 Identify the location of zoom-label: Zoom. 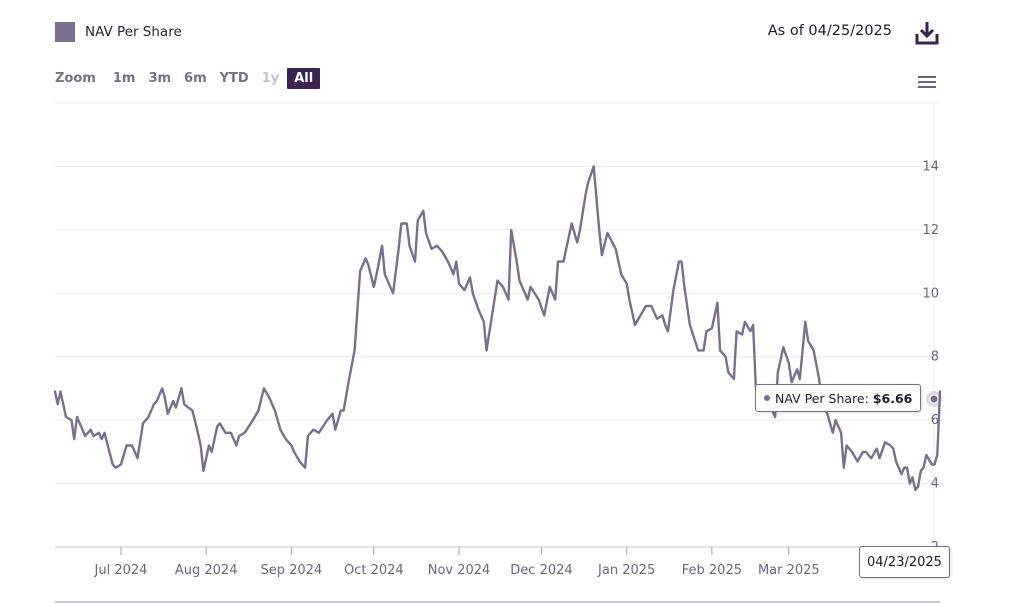
(75, 78).